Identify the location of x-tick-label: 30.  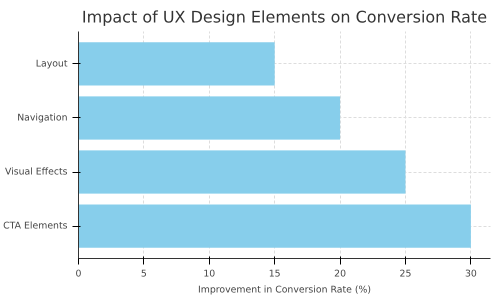
(470, 274).